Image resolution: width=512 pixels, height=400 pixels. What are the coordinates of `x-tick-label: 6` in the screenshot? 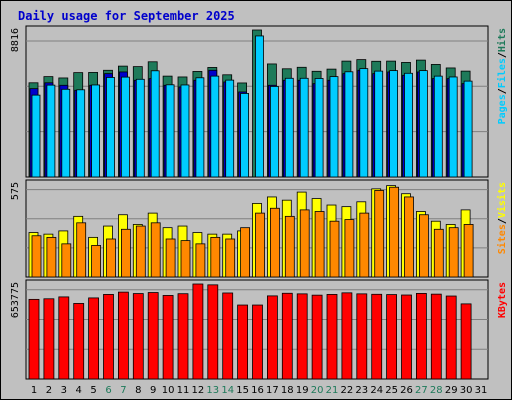 It's located at (108, 390).